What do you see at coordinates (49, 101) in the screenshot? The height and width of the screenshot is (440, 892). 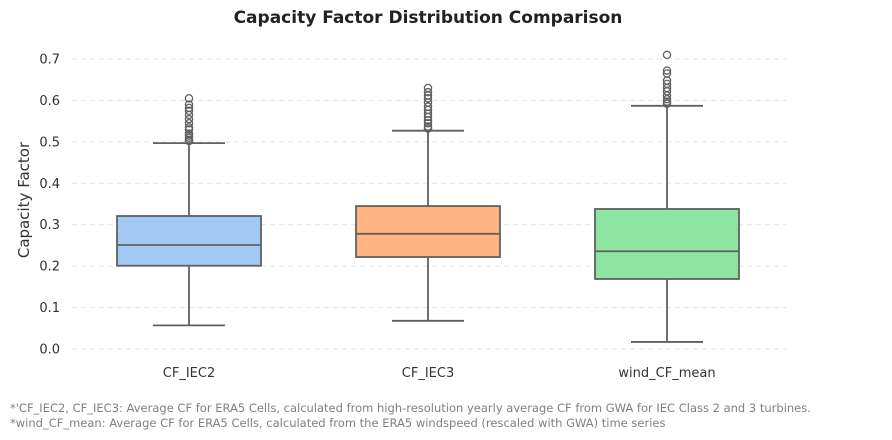 I see `y-tick-label: 0.6` at bounding box center [49, 101].